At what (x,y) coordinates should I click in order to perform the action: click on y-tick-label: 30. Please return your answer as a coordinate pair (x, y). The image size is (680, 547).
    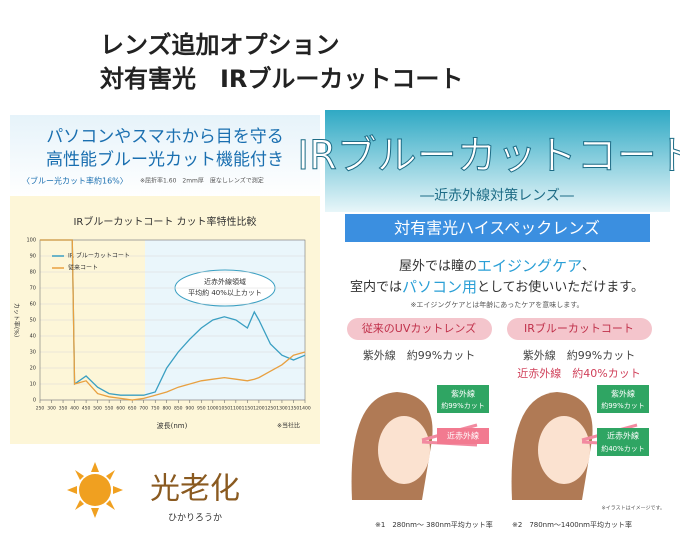
    Looking at the image, I should click on (33, 353).